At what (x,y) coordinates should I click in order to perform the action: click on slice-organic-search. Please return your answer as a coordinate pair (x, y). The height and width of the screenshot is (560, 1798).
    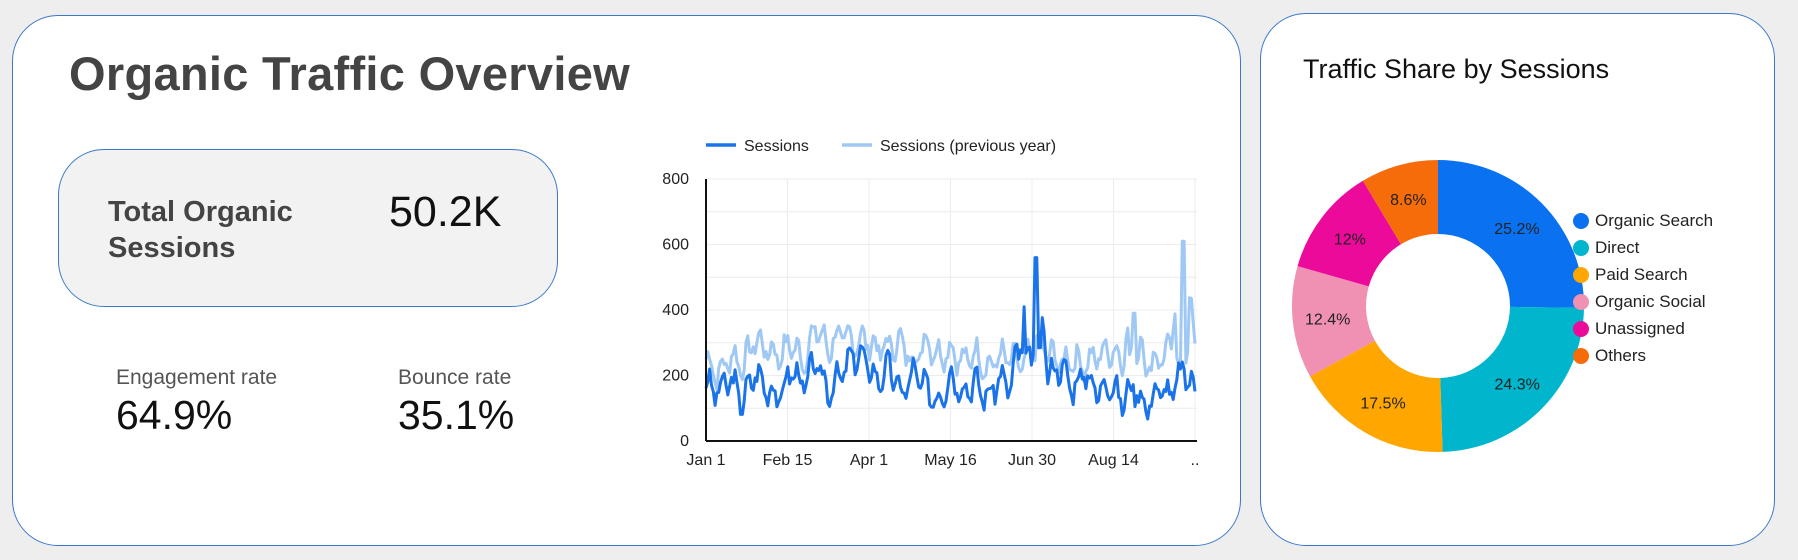
    Looking at the image, I should click on (1511, 234).